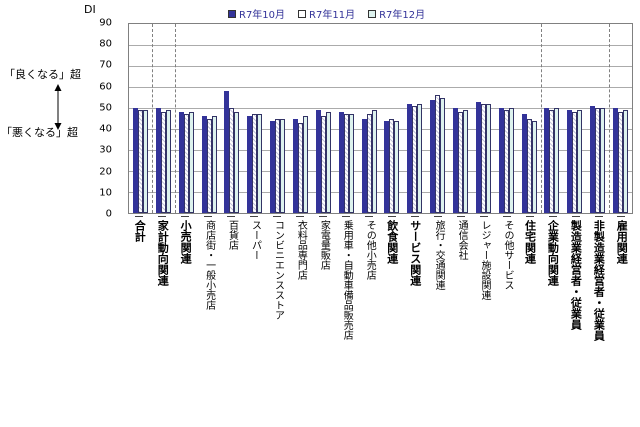  Describe the element at coordinates (254, 320) in the screenshot. I see `x-axis-category: スーパー` at that location.